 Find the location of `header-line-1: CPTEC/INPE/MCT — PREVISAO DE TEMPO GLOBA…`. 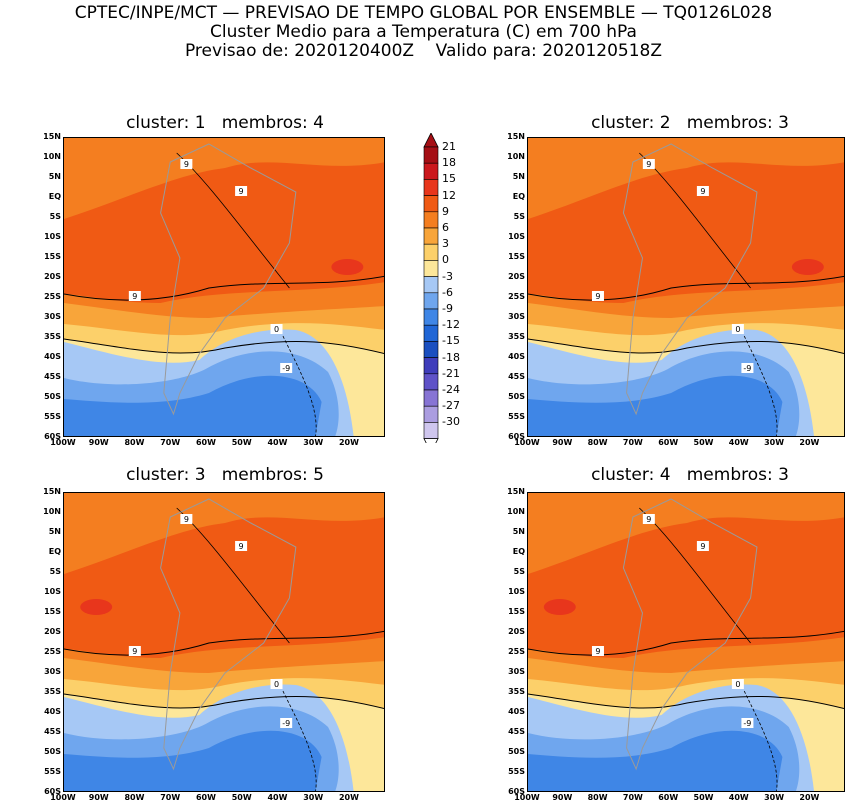

header-line-1: CPTEC/INPE/MCT — PREVISAO DE TEMPO GLOBA… is located at coordinates (423, 13).